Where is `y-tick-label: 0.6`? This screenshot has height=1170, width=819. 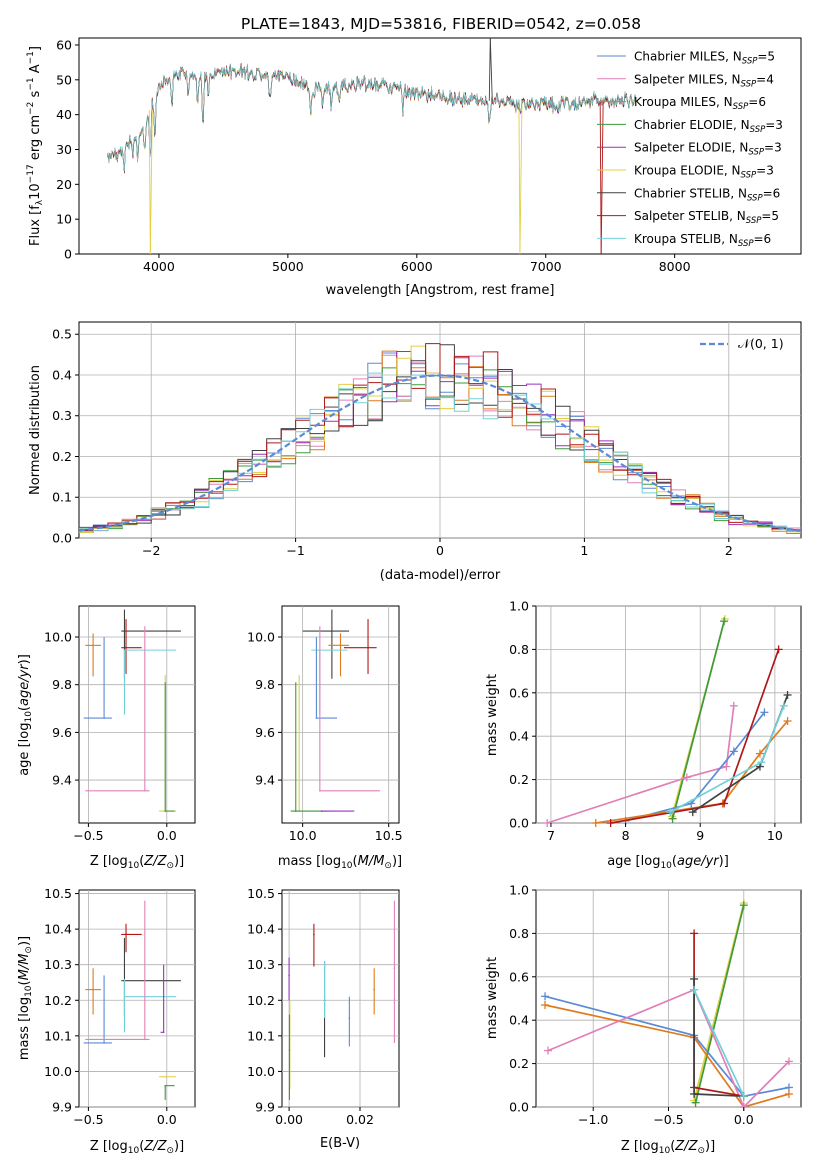 y-tick-label: 0.6 is located at coordinates (519, 976).